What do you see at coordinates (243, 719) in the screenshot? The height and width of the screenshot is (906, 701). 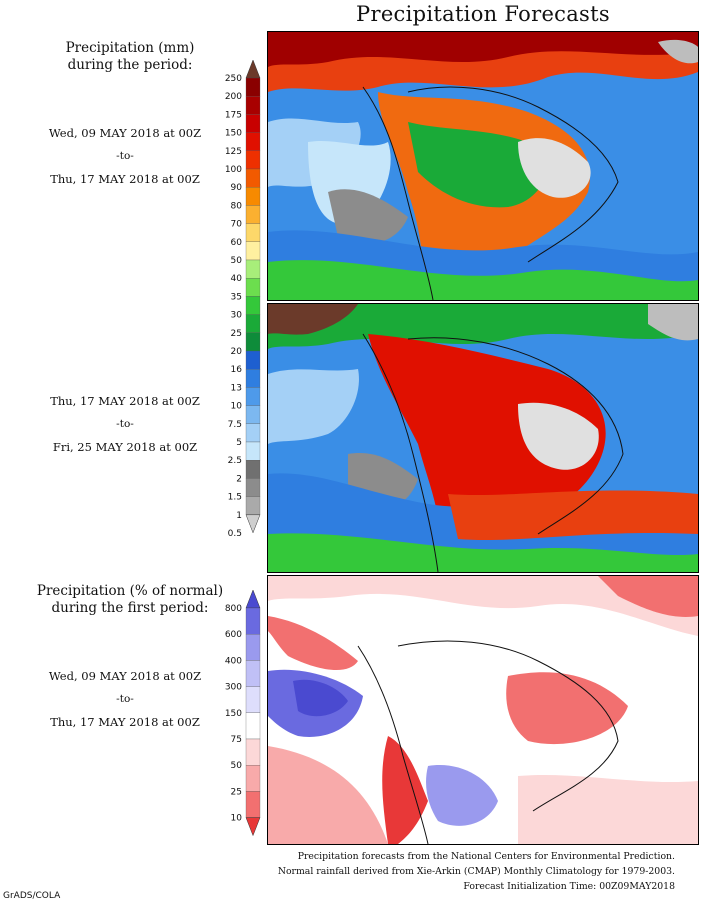 I see `percent-colorbar-graphic: 800600400300150755025105` at bounding box center [243, 719].